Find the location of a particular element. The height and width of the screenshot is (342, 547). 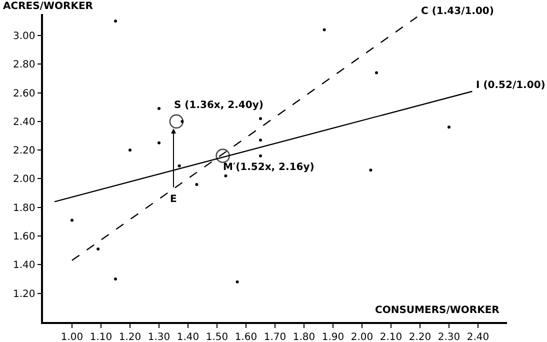

y-tick-label: 1.40 is located at coordinates (24, 266).